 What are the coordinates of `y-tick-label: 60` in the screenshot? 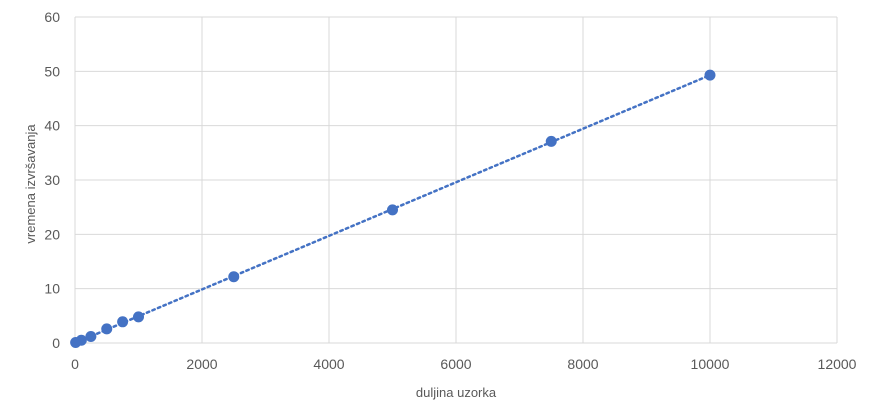 It's located at (52, 17).